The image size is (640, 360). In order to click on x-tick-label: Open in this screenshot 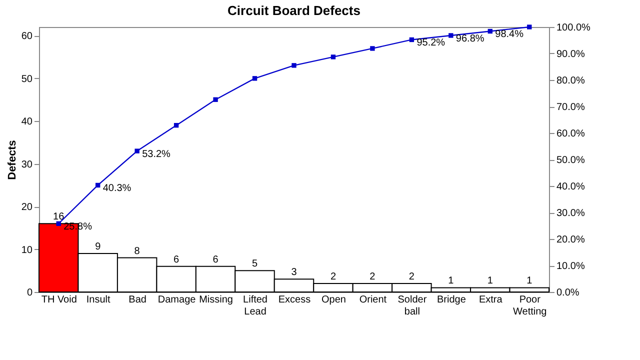, I will do `click(333, 300)`.